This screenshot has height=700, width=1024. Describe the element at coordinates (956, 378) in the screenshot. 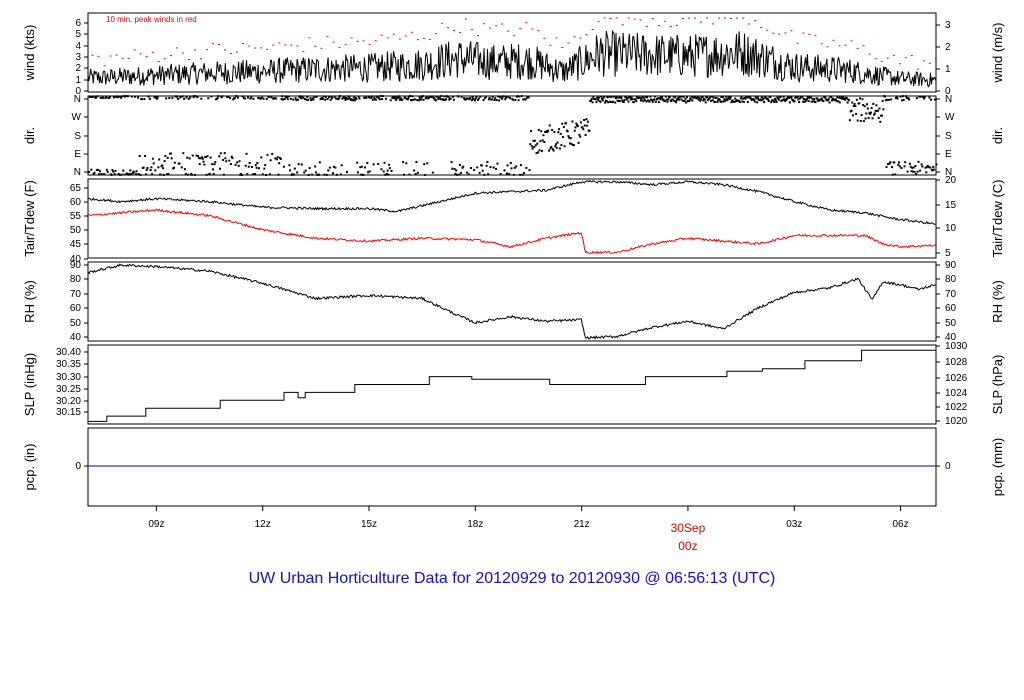

I see `y-tick-label-right: 1026` at that location.